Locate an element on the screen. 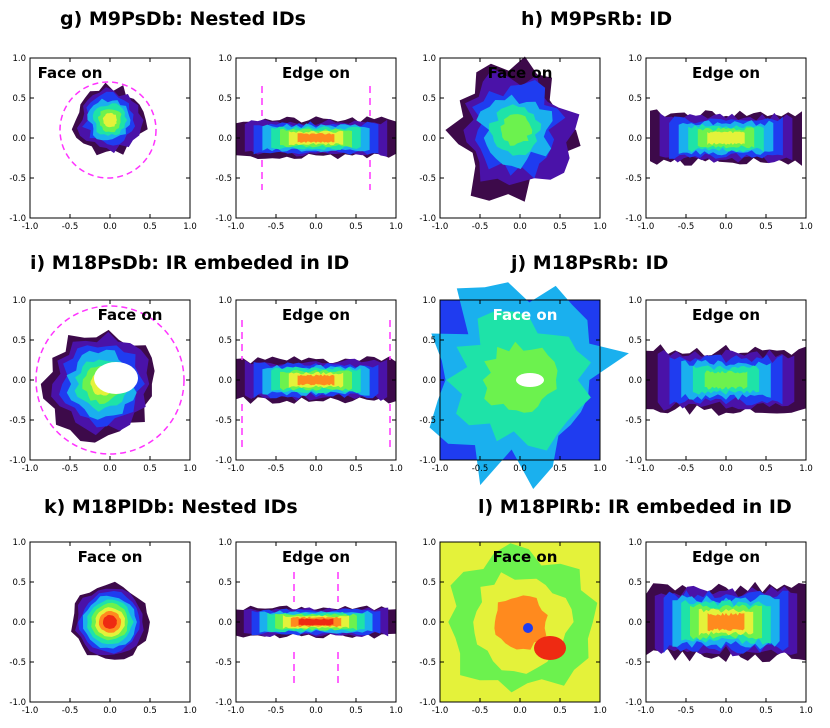 The image size is (830, 728). panel-title-l: l) M18PlRb: IR embeded in ID is located at coordinates (635, 507).